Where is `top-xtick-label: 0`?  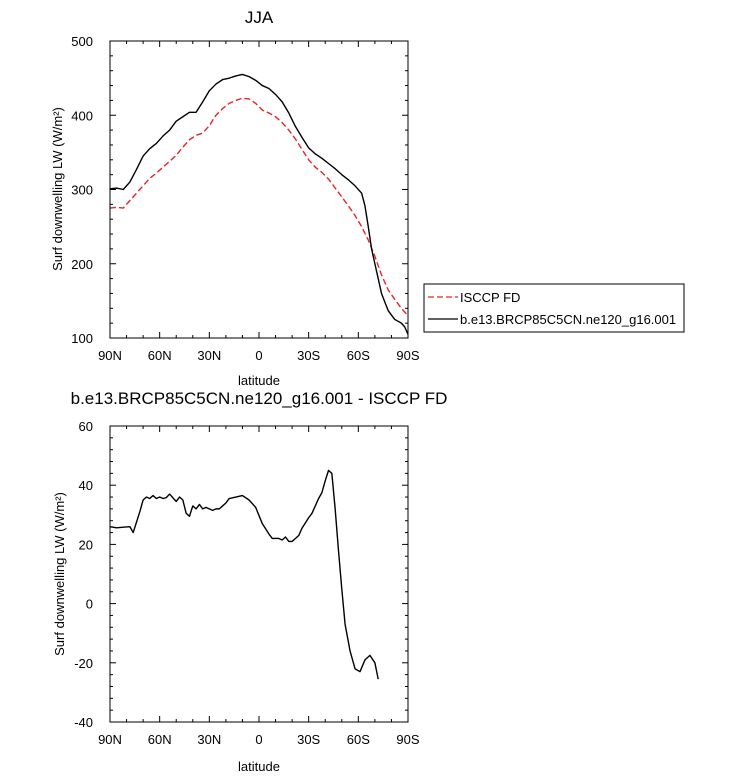 top-xtick-label: 0 is located at coordinates (258, 355).